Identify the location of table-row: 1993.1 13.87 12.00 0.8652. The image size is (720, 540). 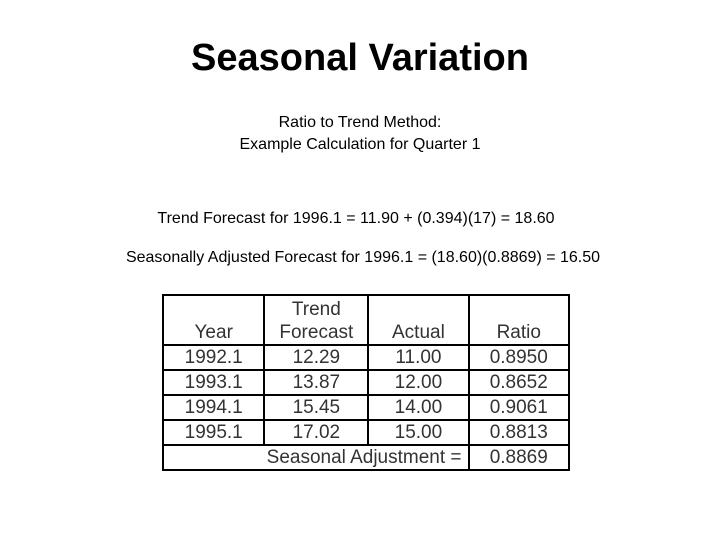
(366, 382).